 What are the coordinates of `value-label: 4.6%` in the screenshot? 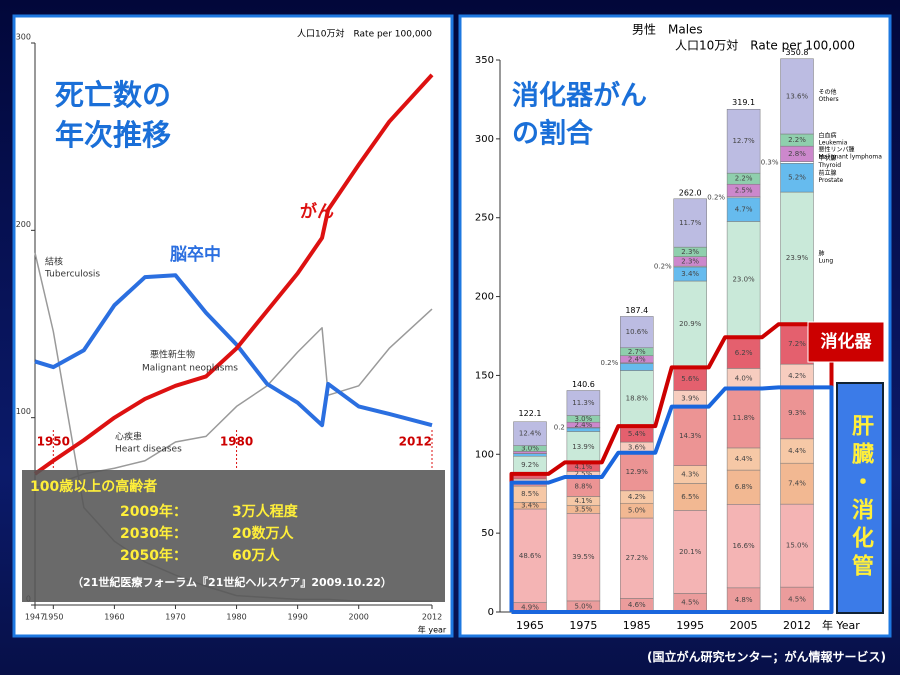 It's located at (637, 605).